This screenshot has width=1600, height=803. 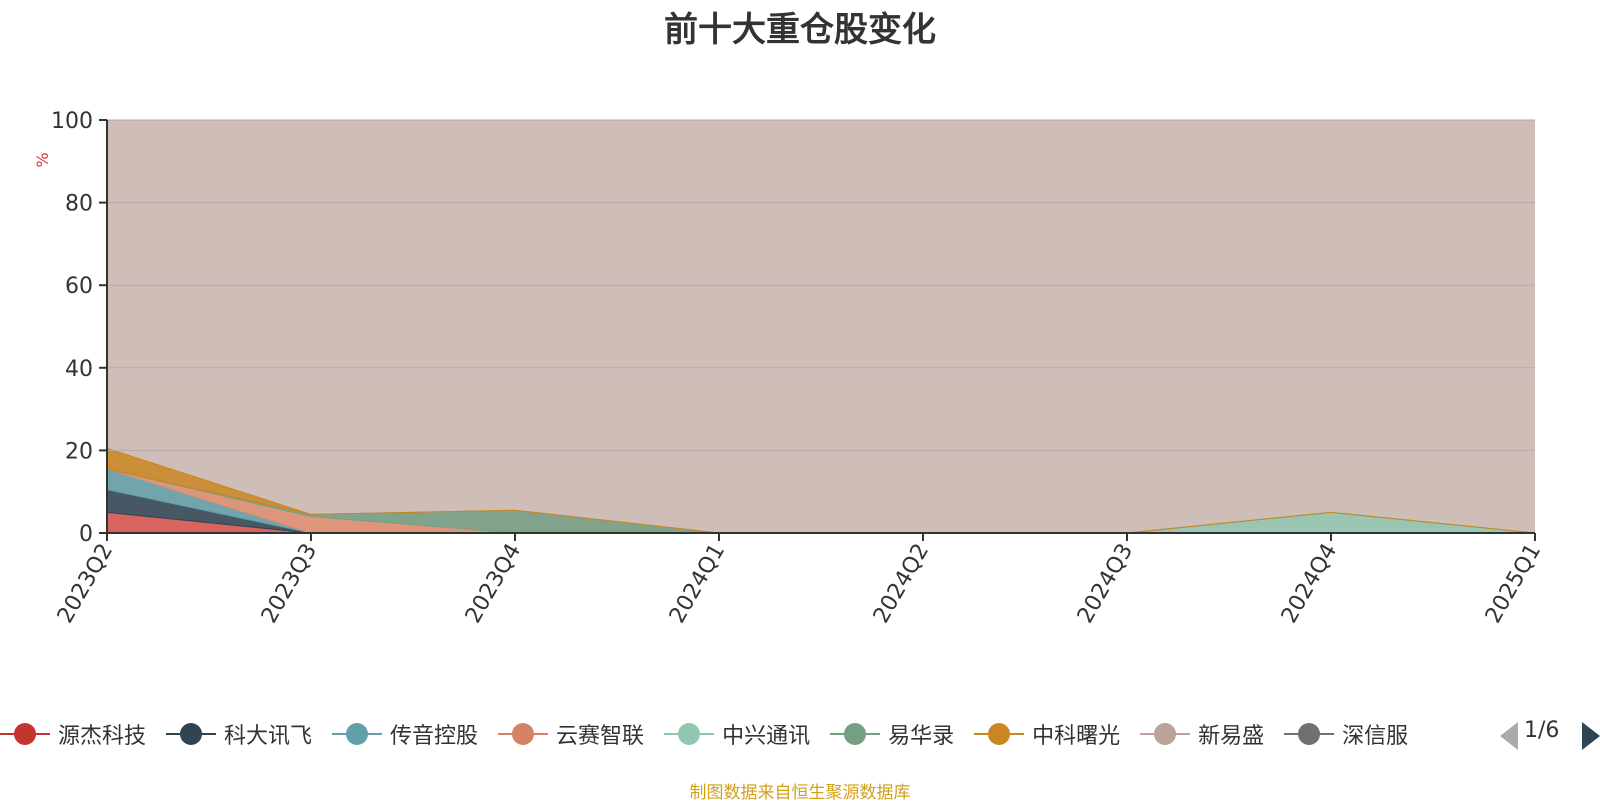 What do you see at coordinates (901, 584) in the screenshot?
I see `x-tick-label-4: 2024Q2` at bounding box center [901, 584].